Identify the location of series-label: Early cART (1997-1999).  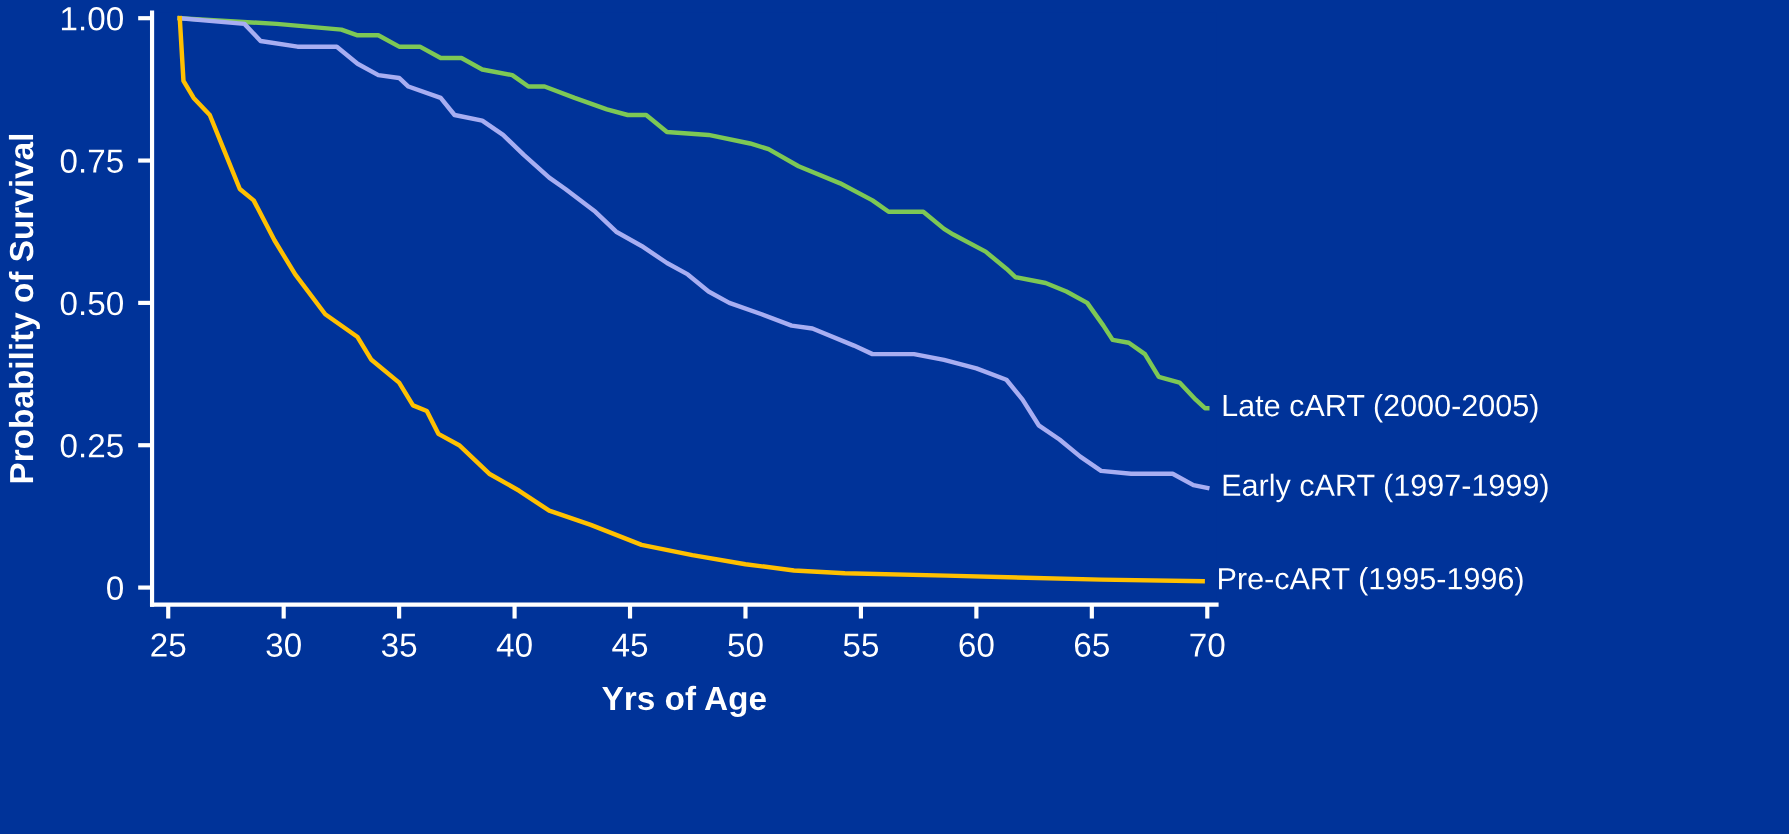
(1385, 488).